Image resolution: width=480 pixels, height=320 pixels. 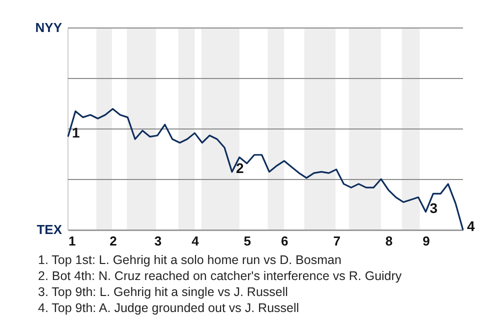 I want to click on annotation: 3, so click(x=434, y=208).